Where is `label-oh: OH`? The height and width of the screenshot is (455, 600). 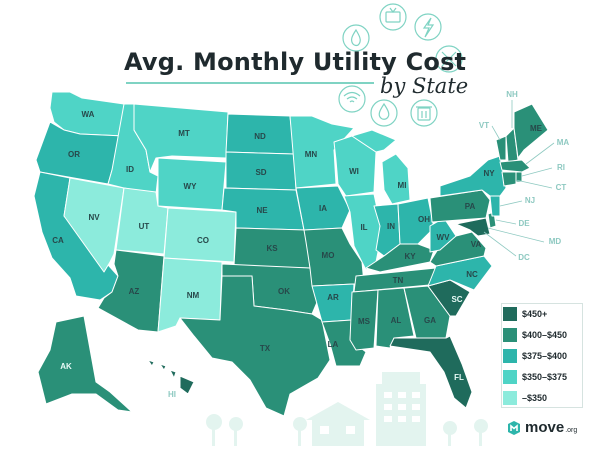
label-oh: OH is located at coordinates (424, 219).